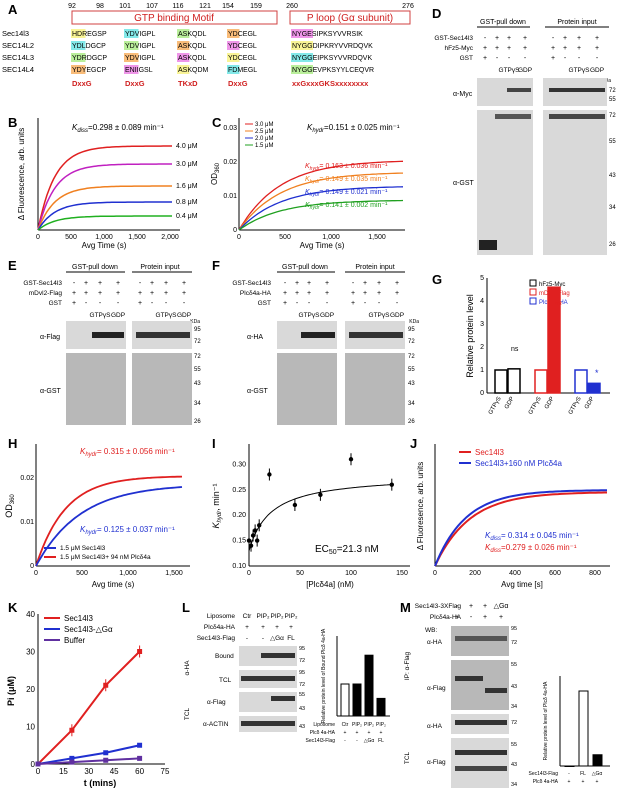 The height and width of the screenshot is (793, 617). I want to click on e-signs-2-3: -, so click(118, 303).